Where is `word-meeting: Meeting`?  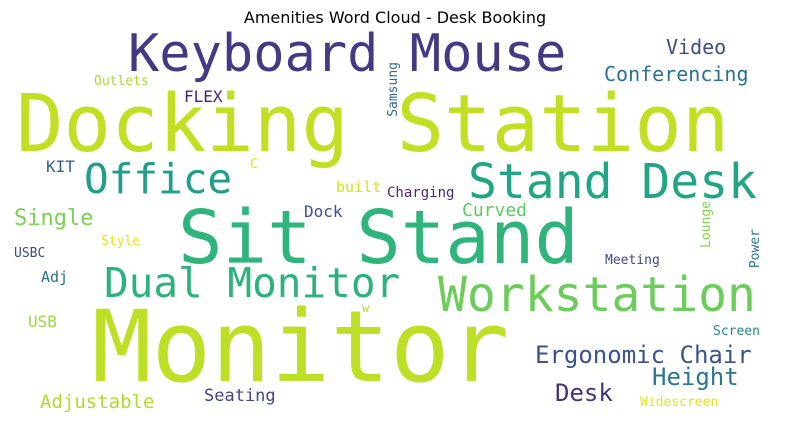
word-meeting: Meeting is located at coordinates (632, 260).